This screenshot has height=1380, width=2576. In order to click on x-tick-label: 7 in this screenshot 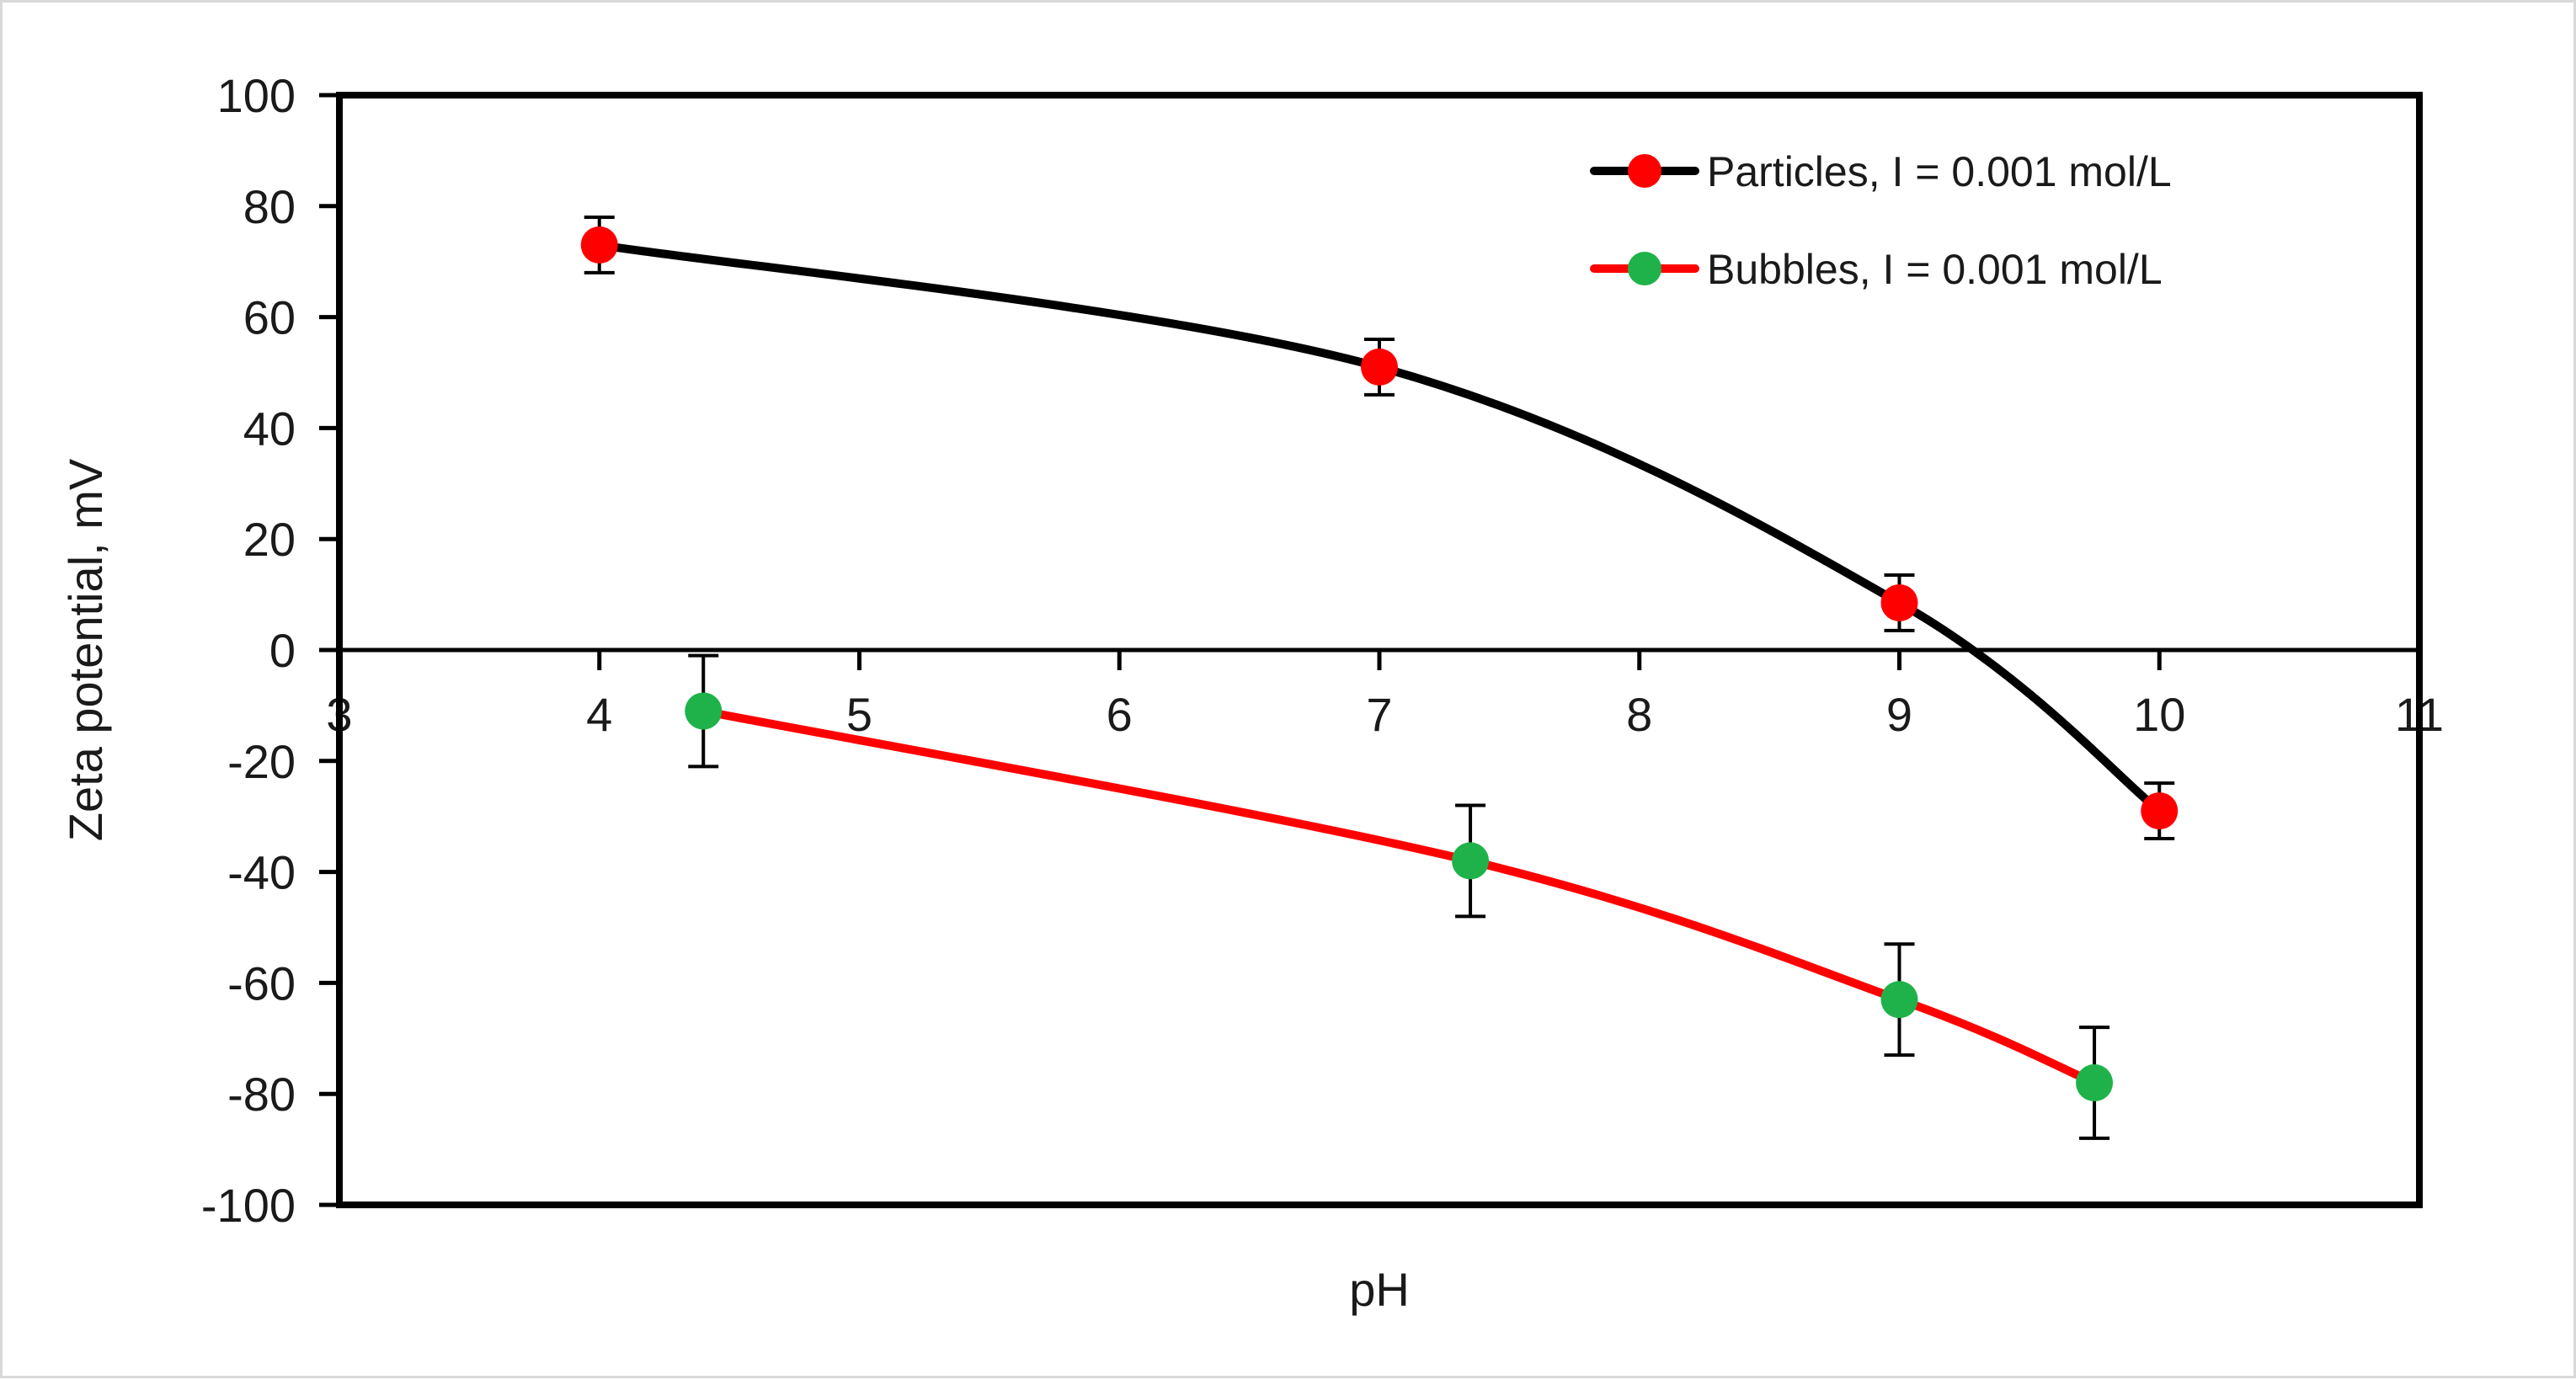, I will do `click(1379, 714)`.